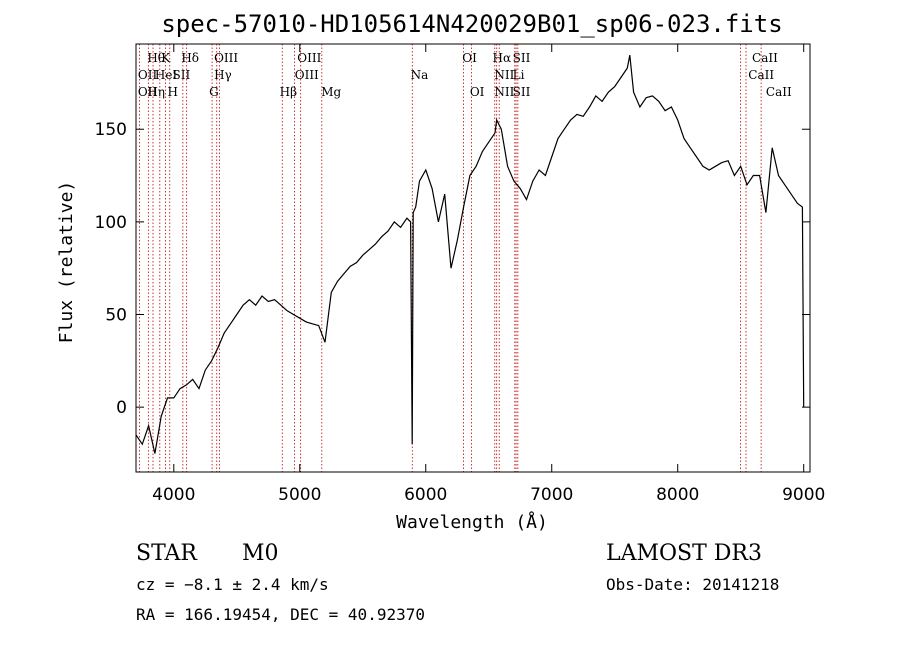 The width and height of the screenshot is (900, 649). What do you see at coordinates (280, 614) in the screenshot?
I see `coordinates: RA = 166.19454, DEC = 40.92370` at bounding box center [280, 614].